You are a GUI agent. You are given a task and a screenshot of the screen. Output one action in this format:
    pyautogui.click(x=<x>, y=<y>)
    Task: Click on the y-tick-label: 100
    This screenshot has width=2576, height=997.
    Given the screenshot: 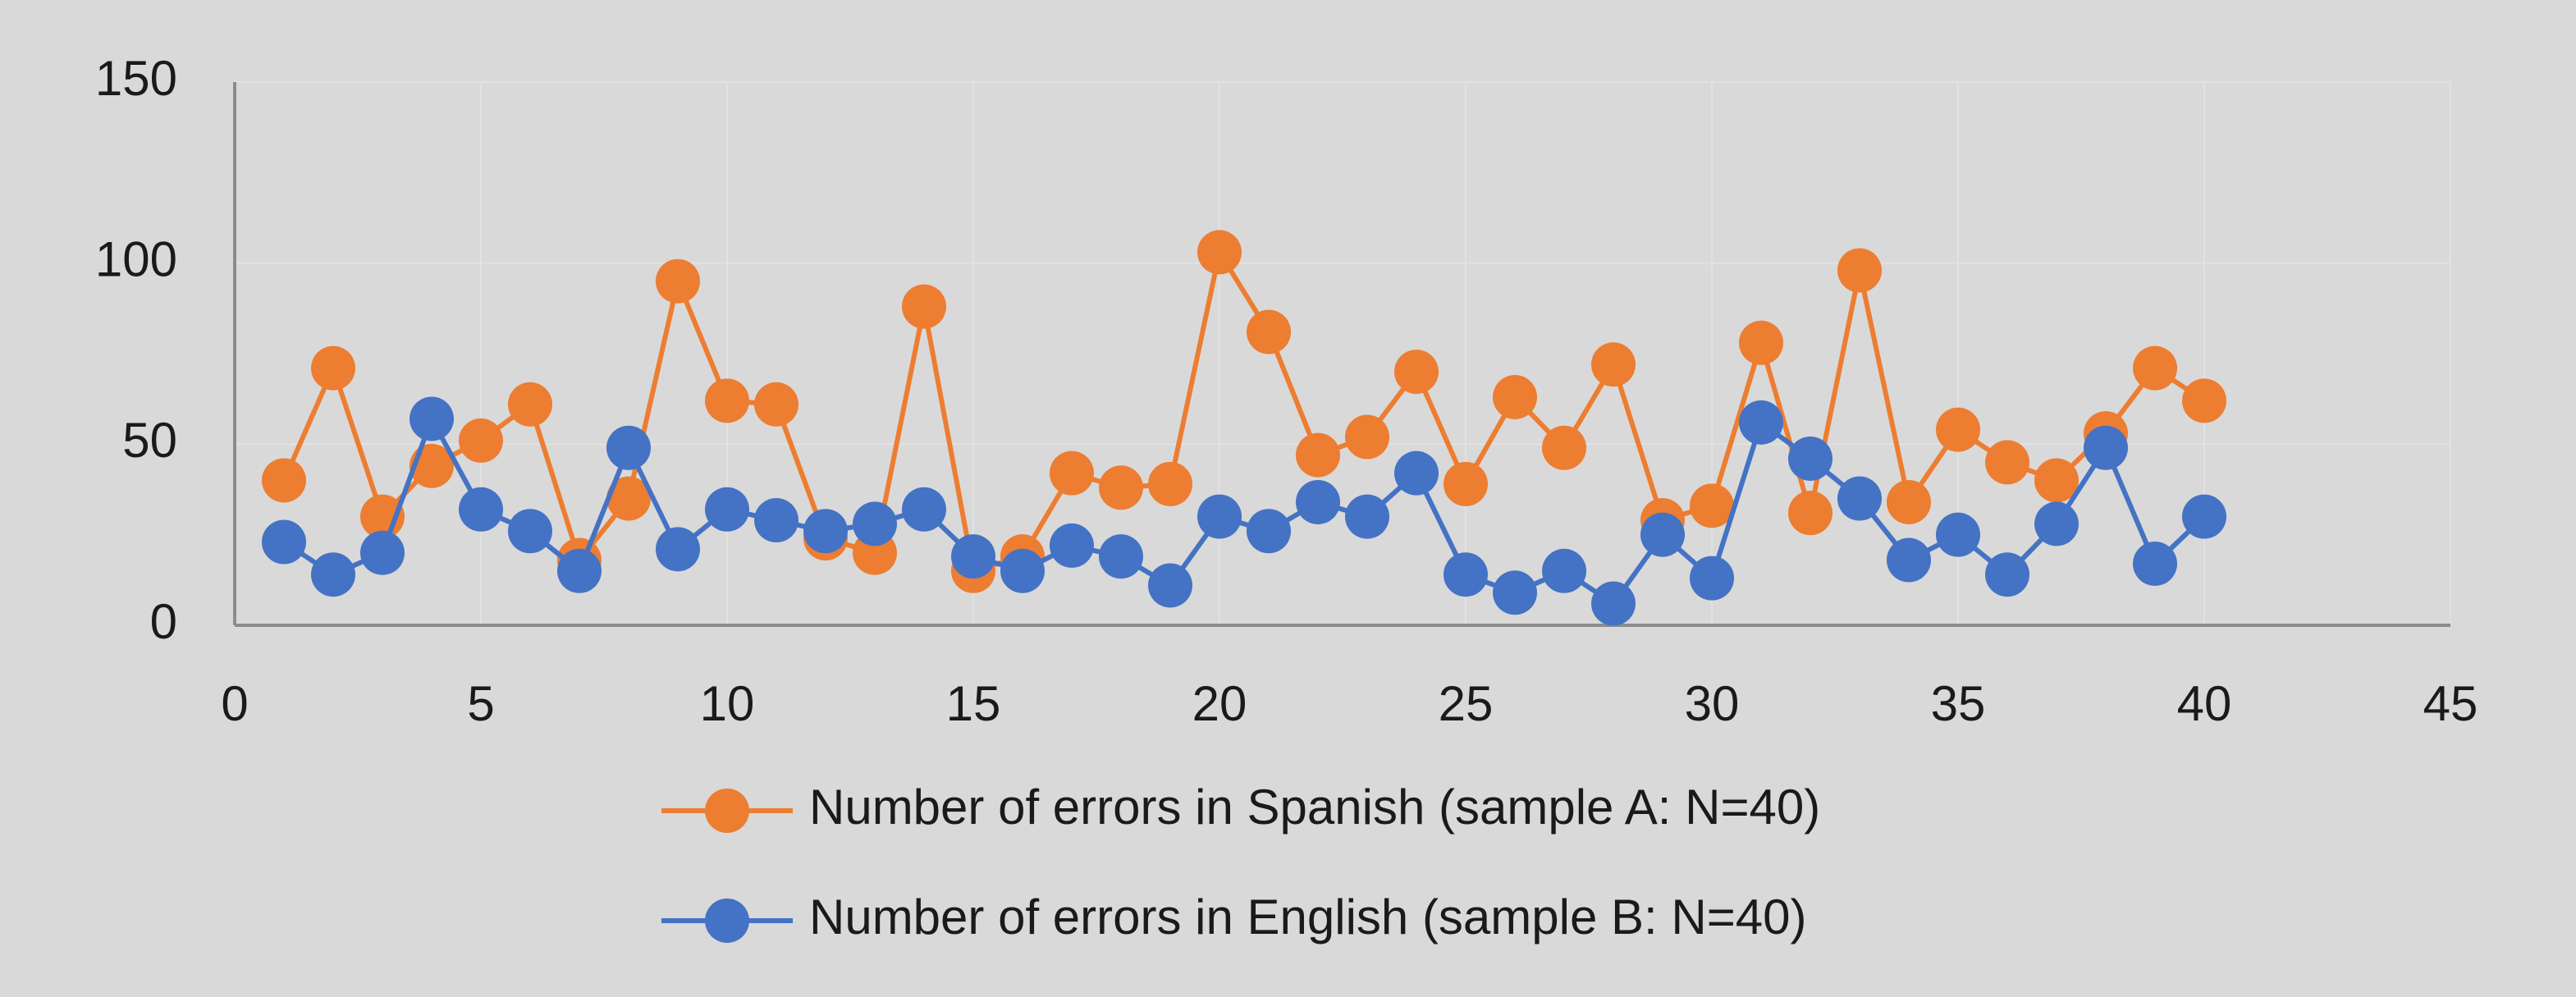 What is the action you would take?
    pyautogui.click(x=136, y=259)
    